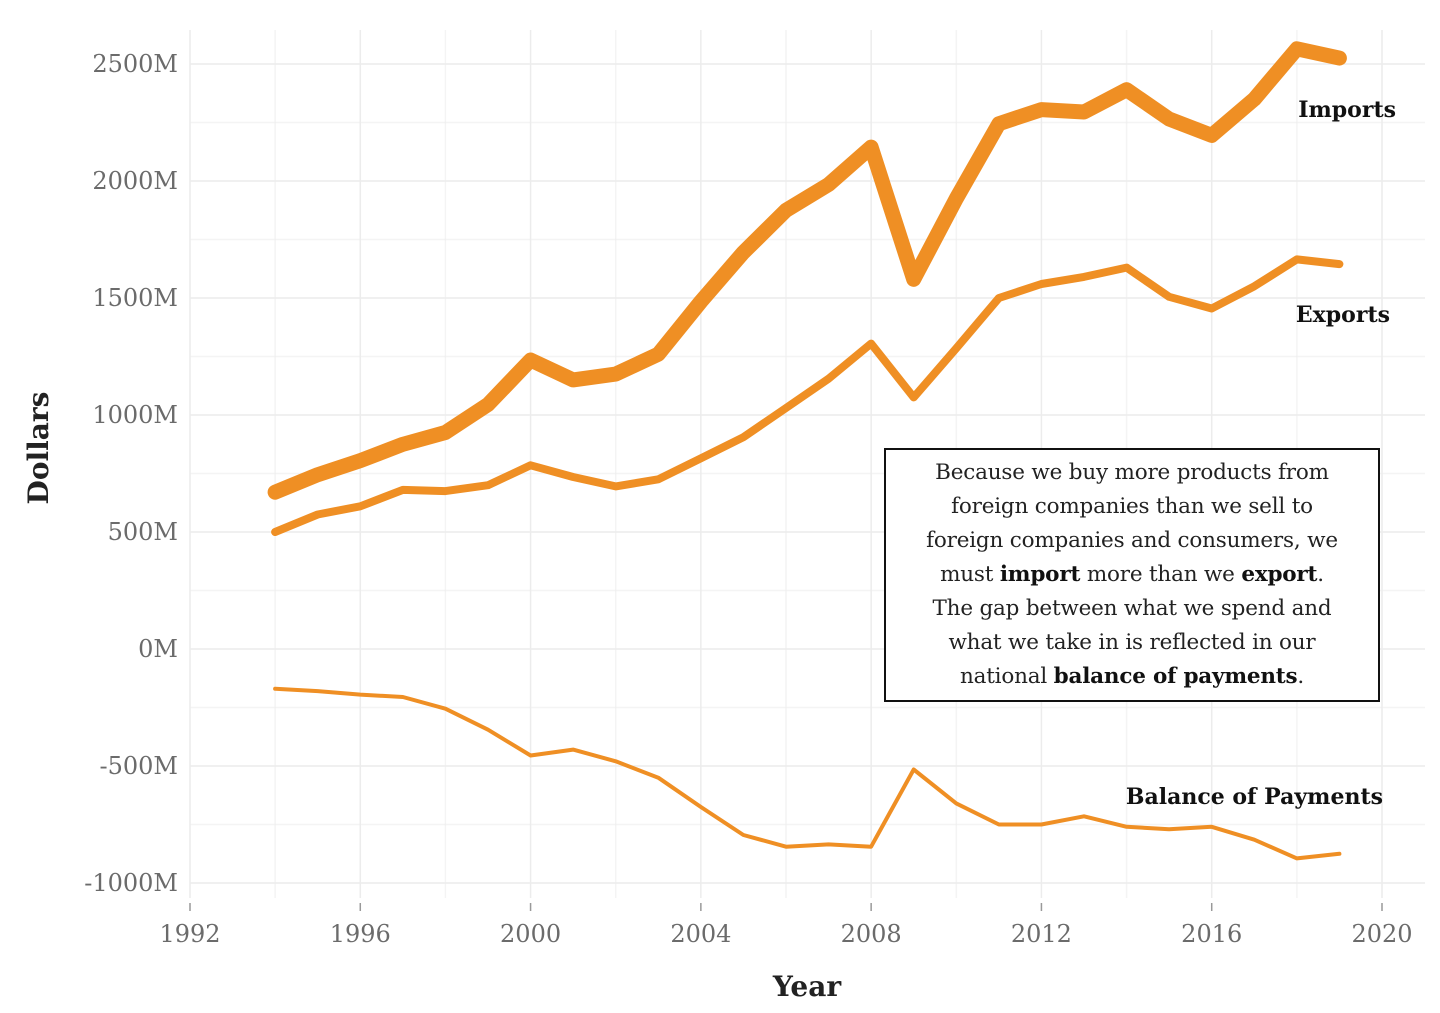 The width and height of the screenshot is (1440, 1013). I want to click on x-tick-label: 2012, so click(1041, 934).